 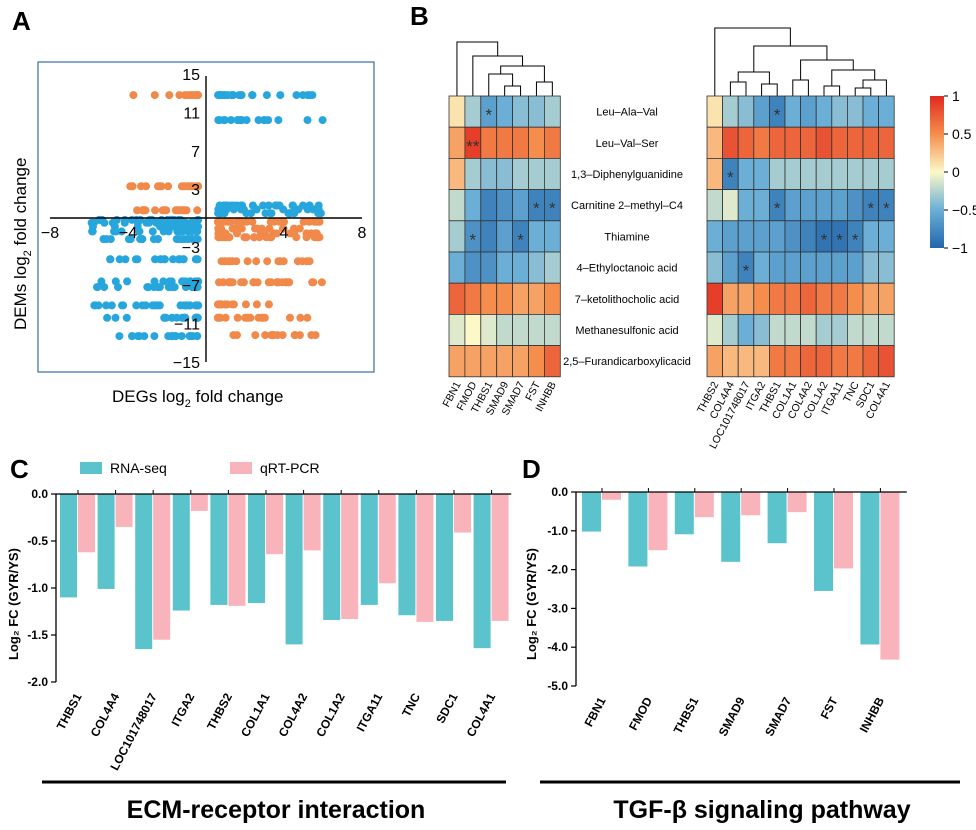 What do you see at coordinates (276, 810) in the screenshot?
I see `pathway-label-ecm: ECM-receptor interaction` at bounding box center [276, 810].